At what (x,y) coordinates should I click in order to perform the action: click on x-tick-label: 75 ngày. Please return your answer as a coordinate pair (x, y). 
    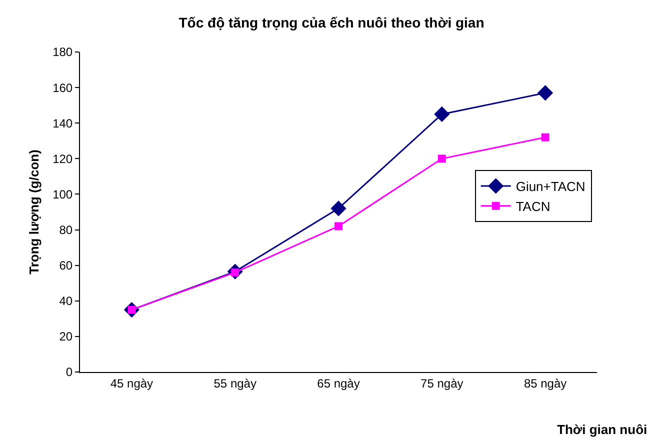
    Looking at the image, I should click on (442, 383).